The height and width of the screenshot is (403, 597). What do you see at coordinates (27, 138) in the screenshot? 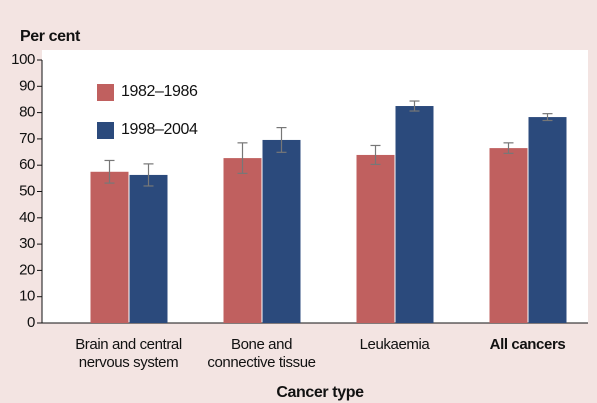
I see `y-tick-label: 70` at bounding box center [27, 138].